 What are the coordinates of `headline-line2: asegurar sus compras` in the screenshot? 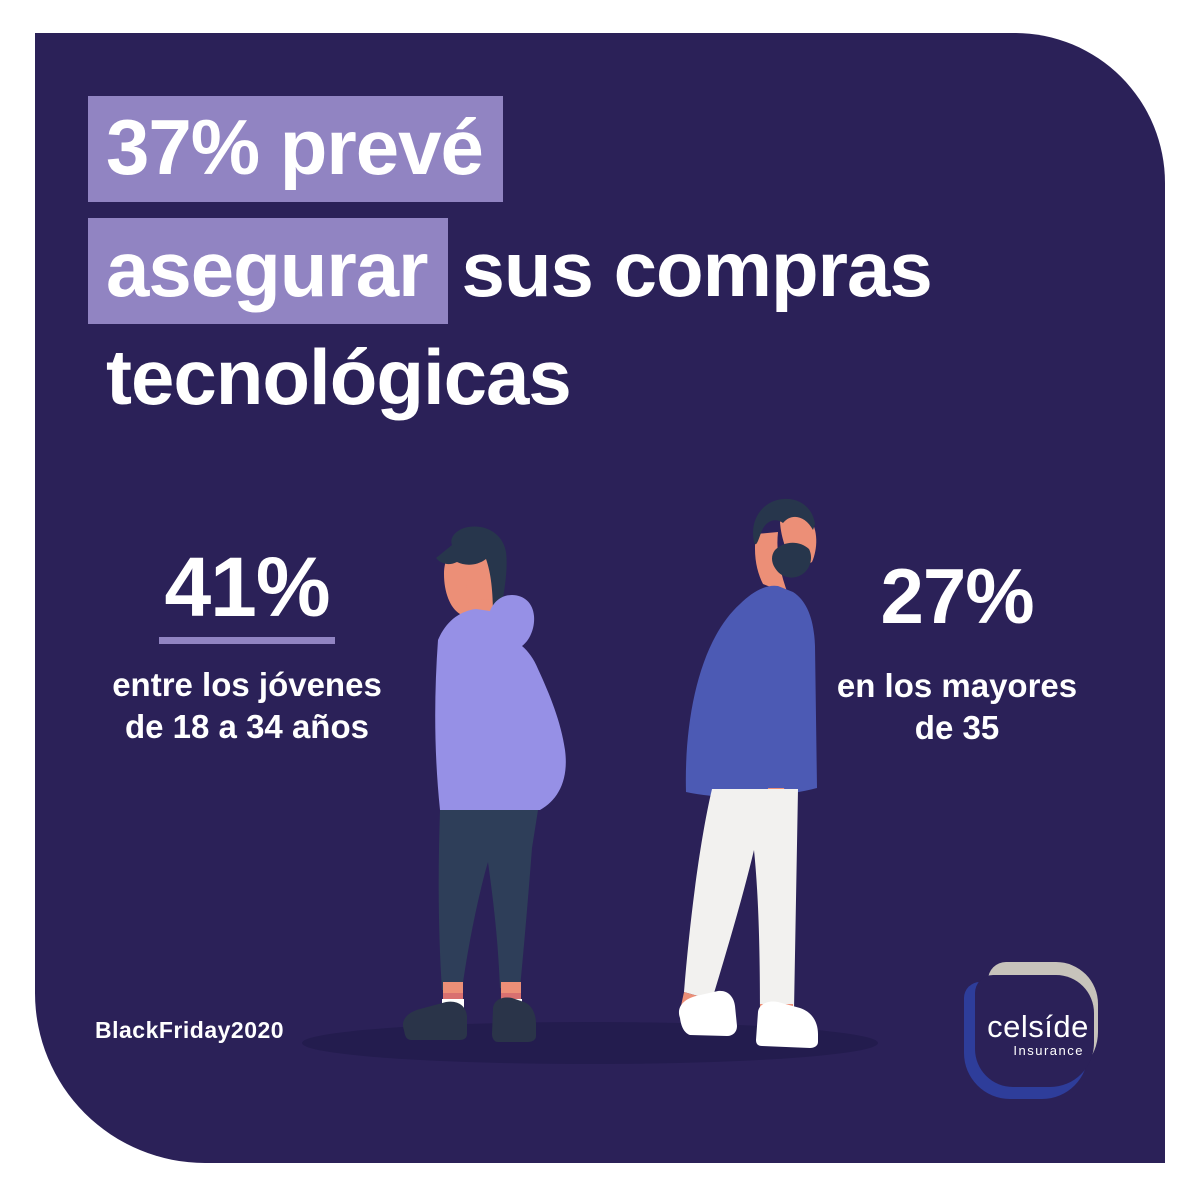 It's located at (510, 271).